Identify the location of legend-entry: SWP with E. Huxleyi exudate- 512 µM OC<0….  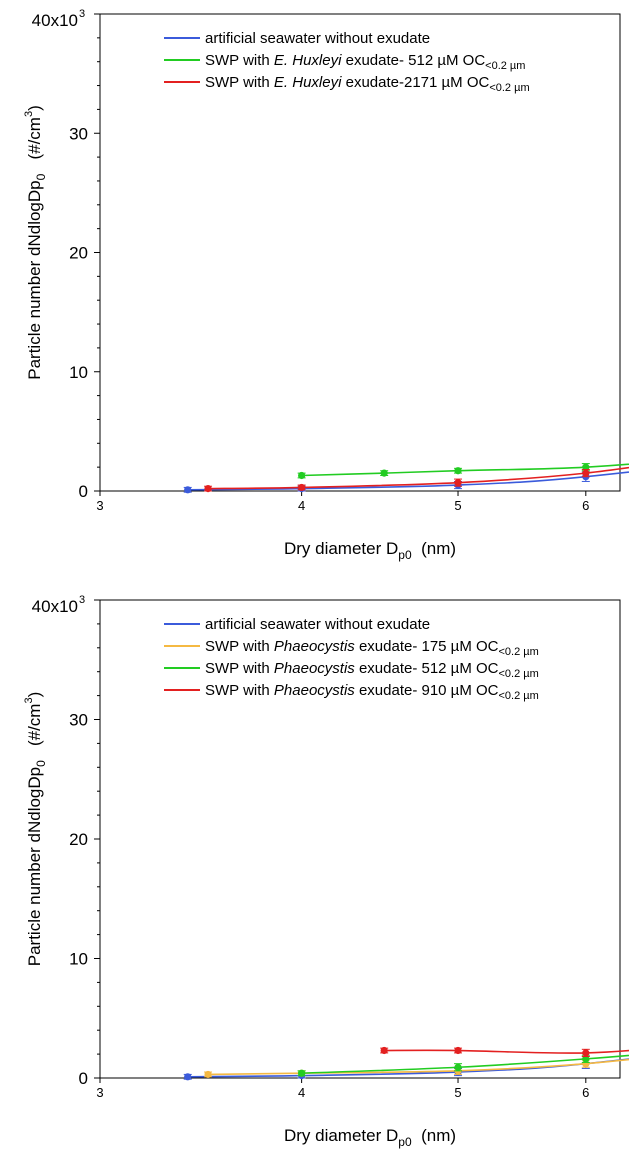
(365, 62).